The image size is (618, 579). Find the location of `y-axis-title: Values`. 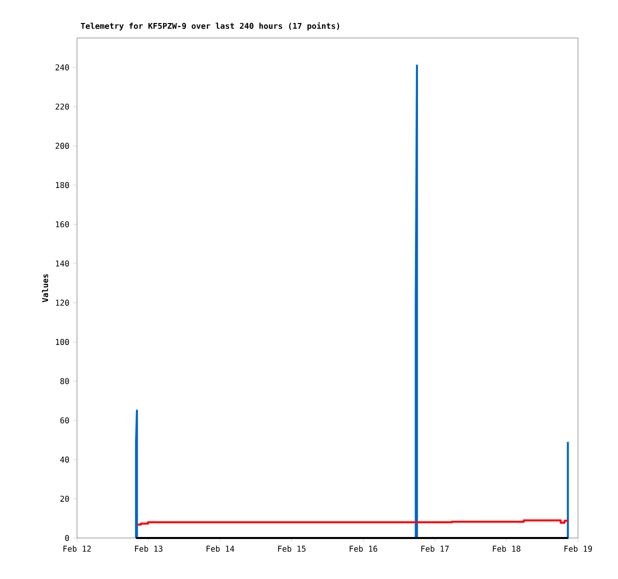

y-axis-title: Values is located at coordinates (45, 288).